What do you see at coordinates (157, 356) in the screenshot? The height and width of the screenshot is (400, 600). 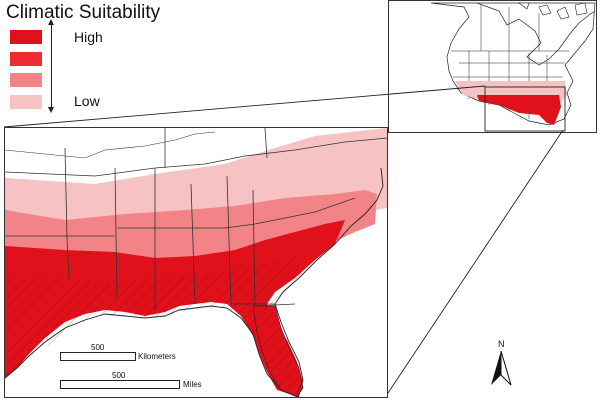 I see `scale-km-unit: Kilometers` at bounding box center [157, 356].